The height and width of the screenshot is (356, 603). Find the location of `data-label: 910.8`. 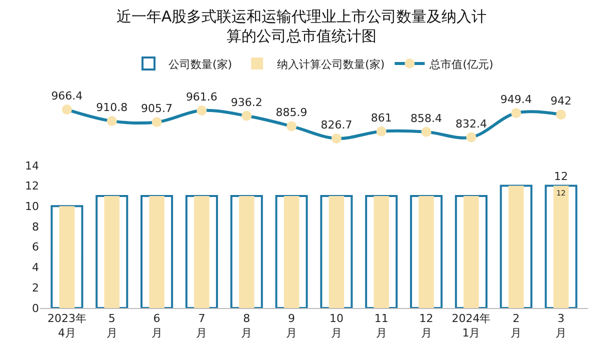

data-label: 910.8 is located at coordinates (112, 107).